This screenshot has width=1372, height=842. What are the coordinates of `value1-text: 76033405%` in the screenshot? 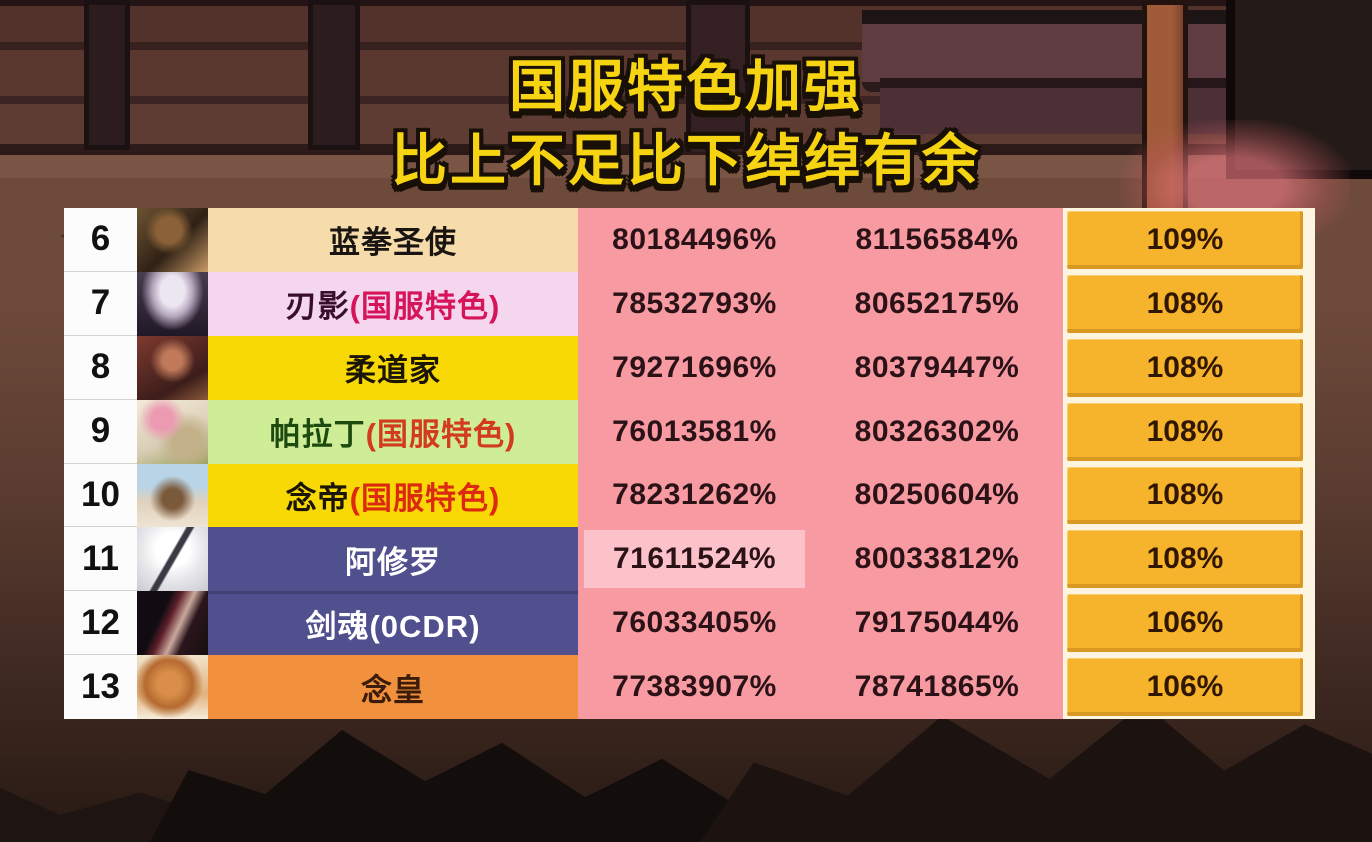 It's located at (694, 623).